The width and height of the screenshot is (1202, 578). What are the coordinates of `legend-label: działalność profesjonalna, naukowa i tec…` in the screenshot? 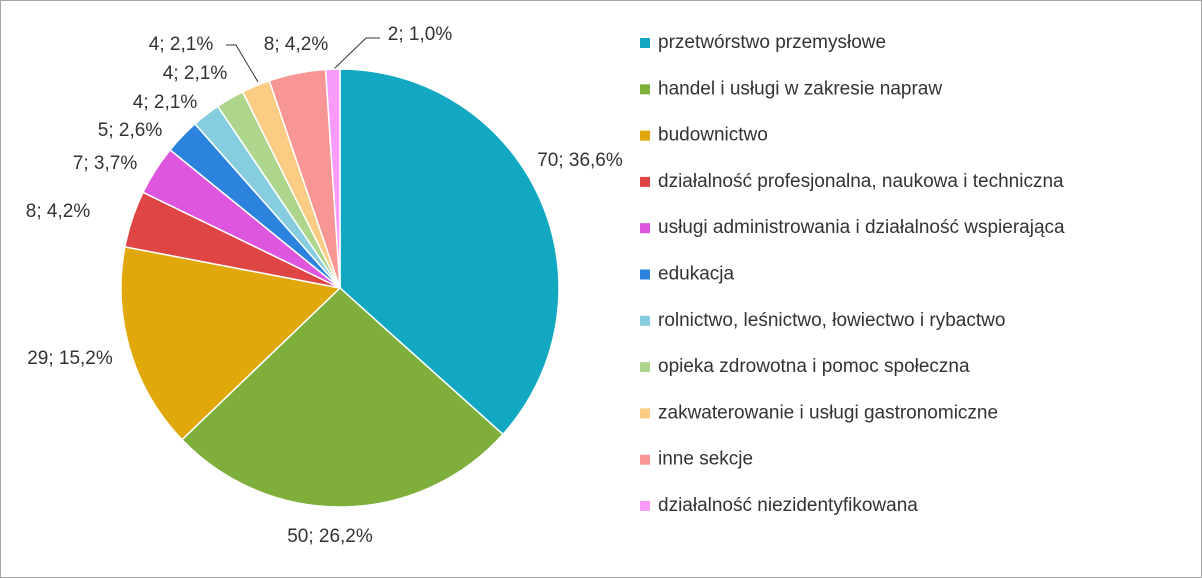 It's located at (861, 181).